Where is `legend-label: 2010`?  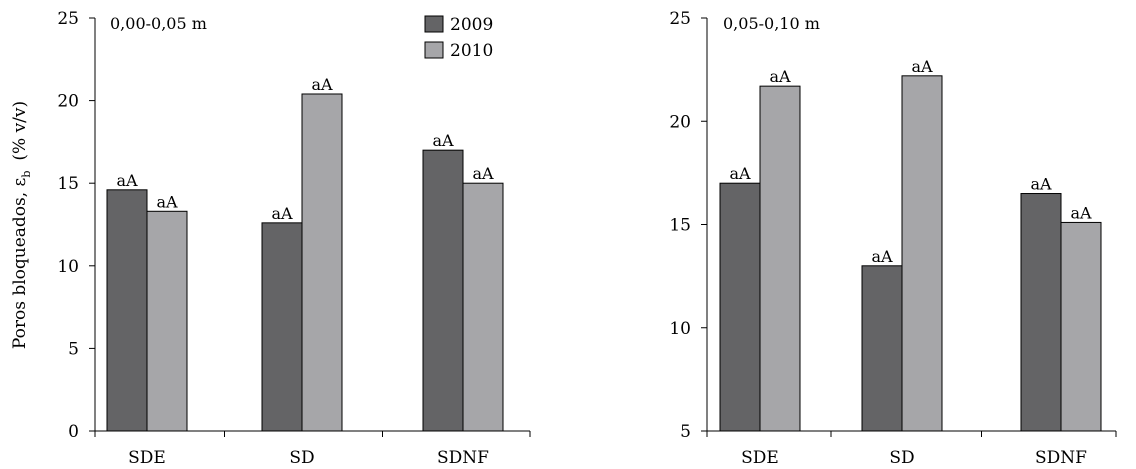
legend-label: 2010 is located at coordinates (471, 51).